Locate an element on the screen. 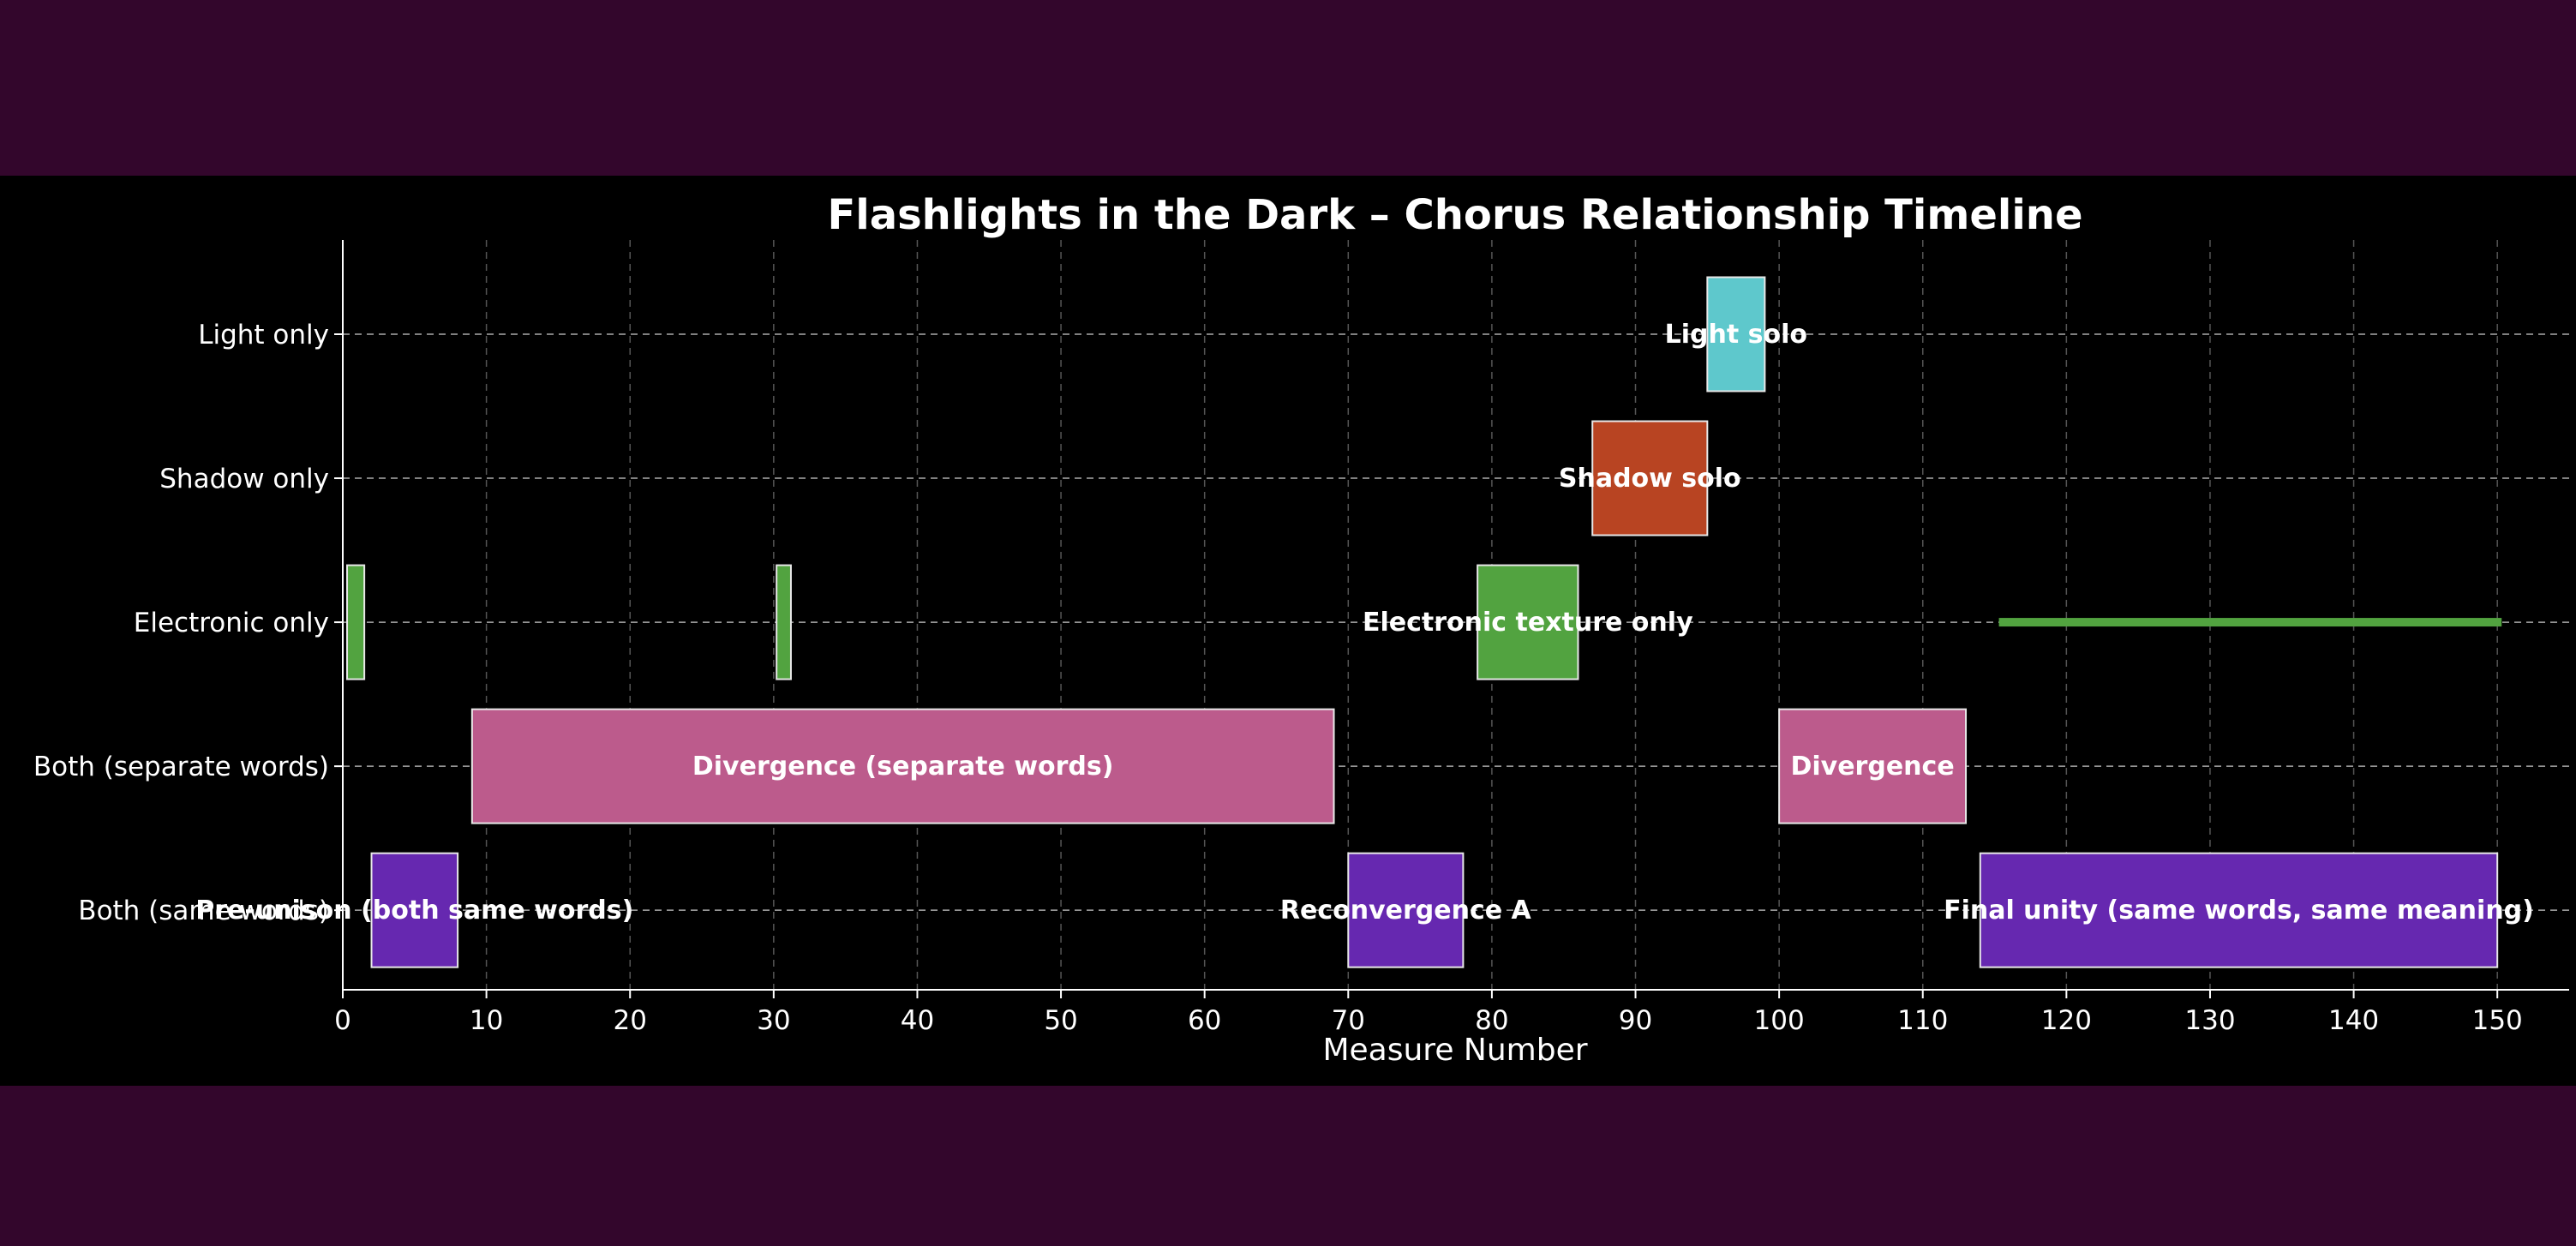 This screenshot has width=2576, height=1246. x-tick-label: 100 is located at coordinates (1779, 1021).